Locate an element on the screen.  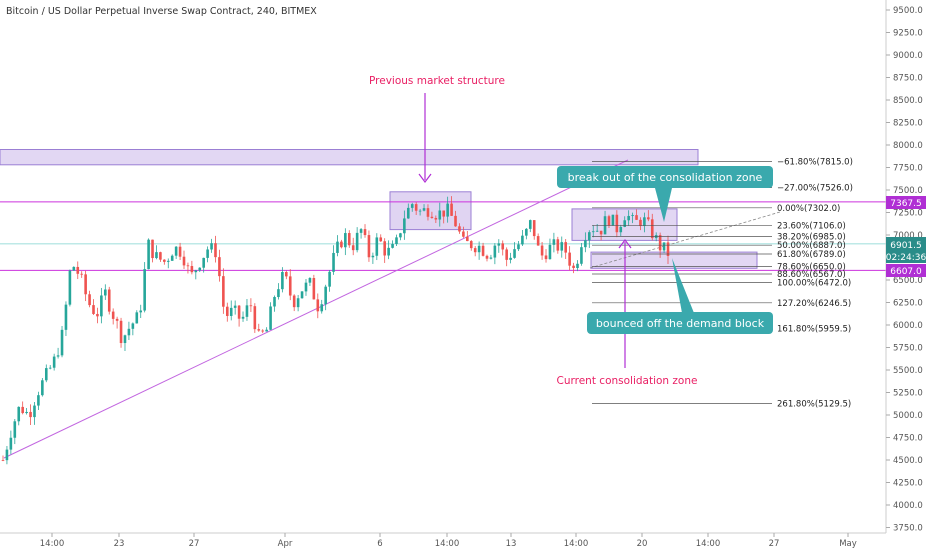
price-tag-resistance-text: 7367.5 is located at coordinates (906, 204).